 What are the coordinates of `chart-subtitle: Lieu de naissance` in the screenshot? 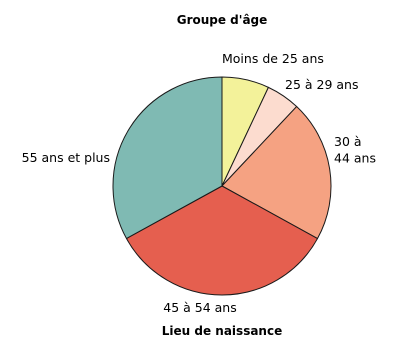 It's located at (222, 331).